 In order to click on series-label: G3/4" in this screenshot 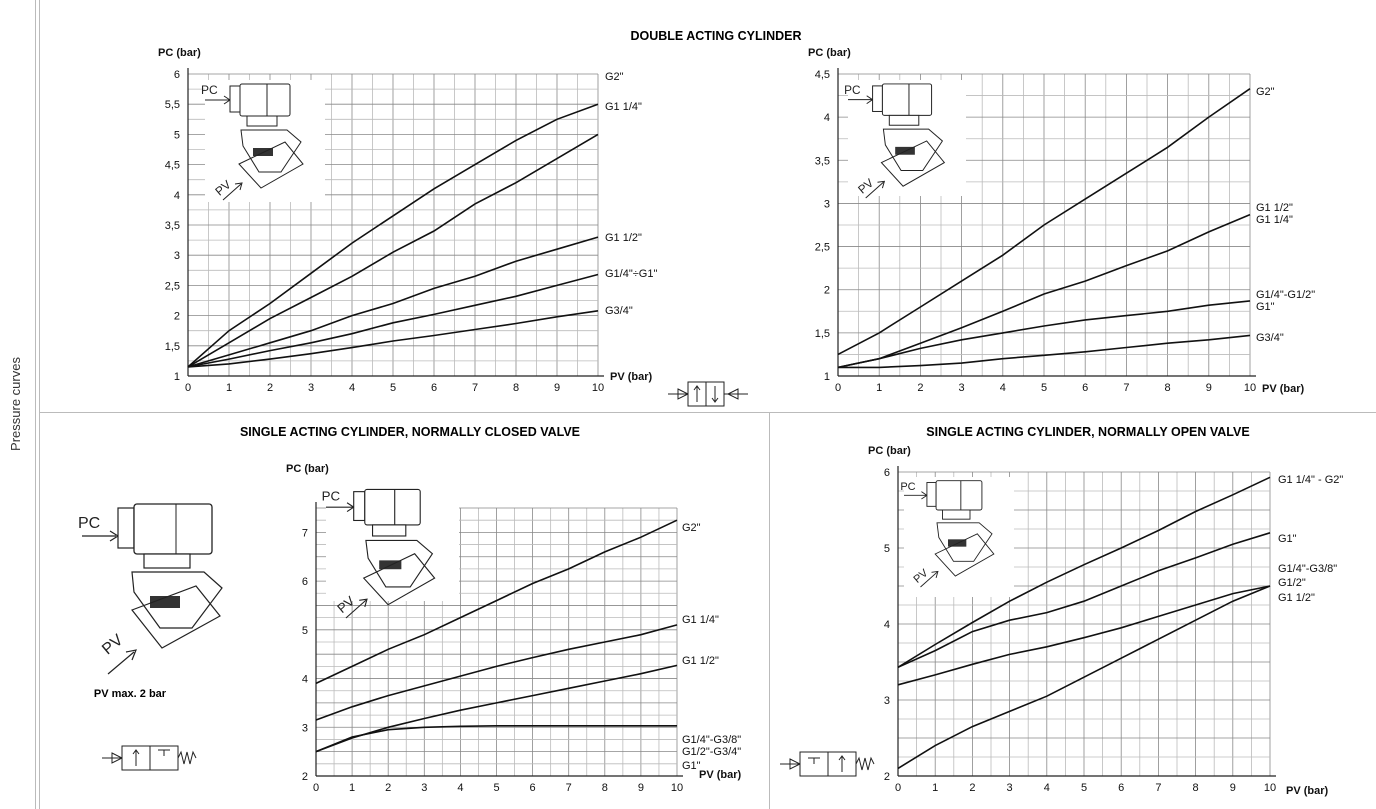, I will do `click(1270, 338)`.